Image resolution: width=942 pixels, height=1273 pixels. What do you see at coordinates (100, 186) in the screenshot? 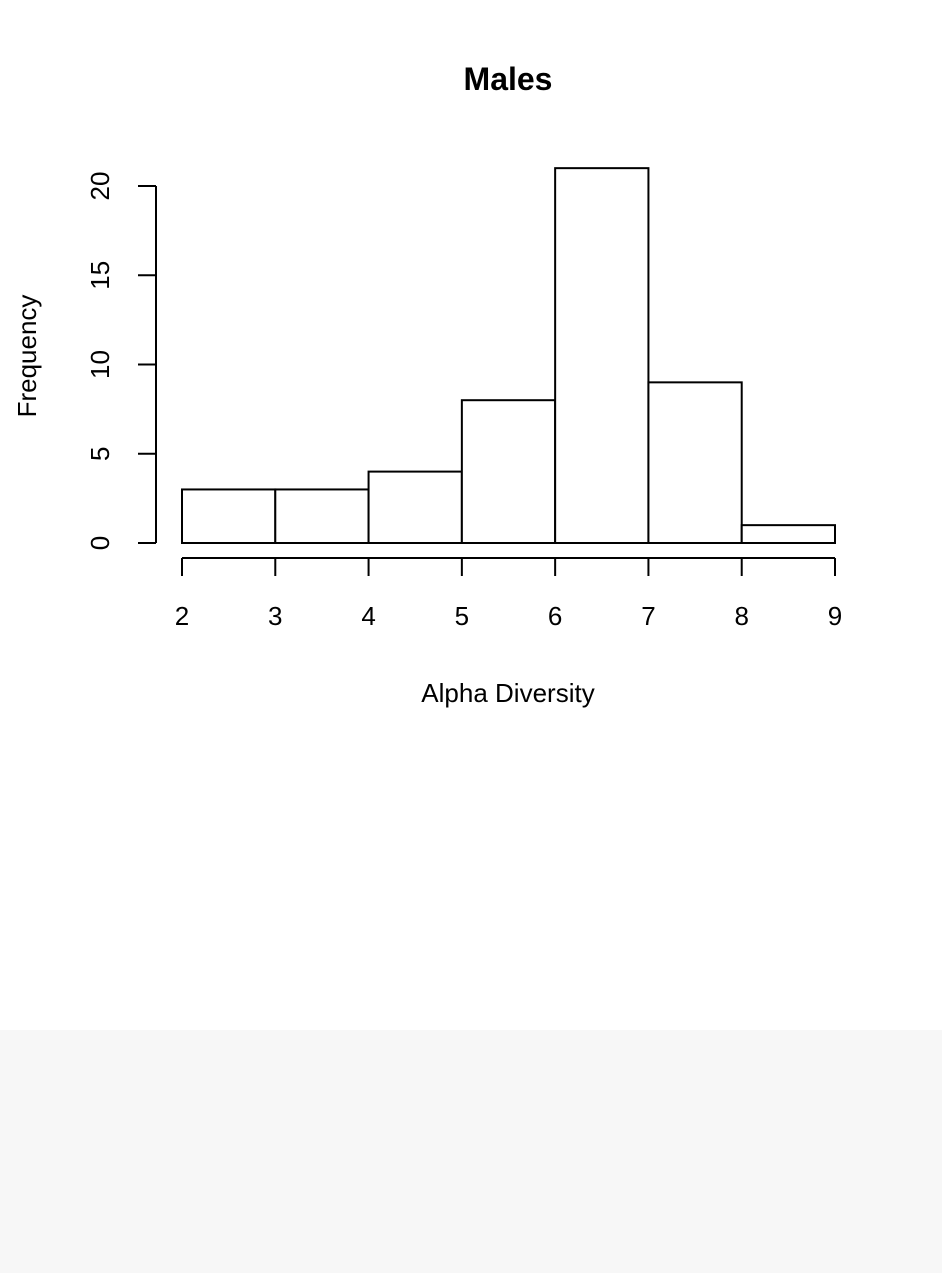
I see `y-tick-label: 20` at bounding box center [100, 186].